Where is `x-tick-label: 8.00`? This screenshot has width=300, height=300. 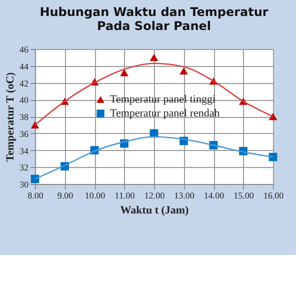
x-tick-label: 8.00 is located at coordinates (36, 195).